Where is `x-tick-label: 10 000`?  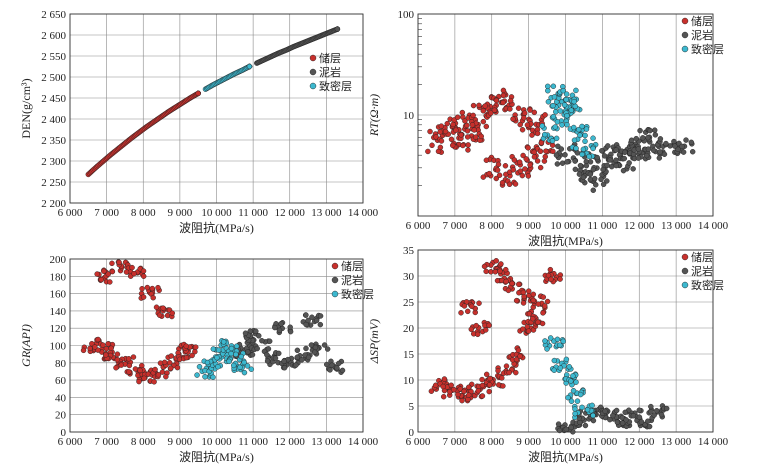
x-tick-label: 10 000 is located at coordinates (565, 442).